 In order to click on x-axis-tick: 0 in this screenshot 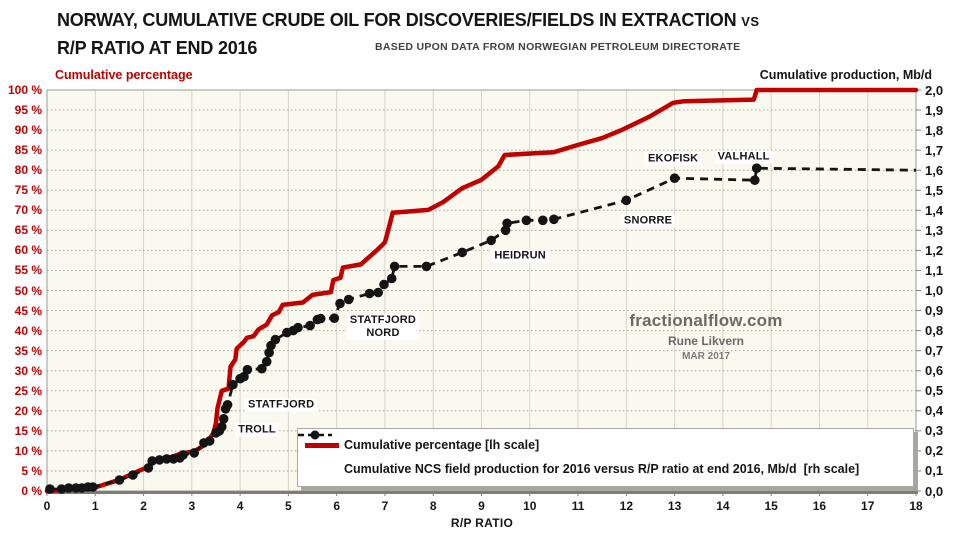, I will do `click(47, 506)`.